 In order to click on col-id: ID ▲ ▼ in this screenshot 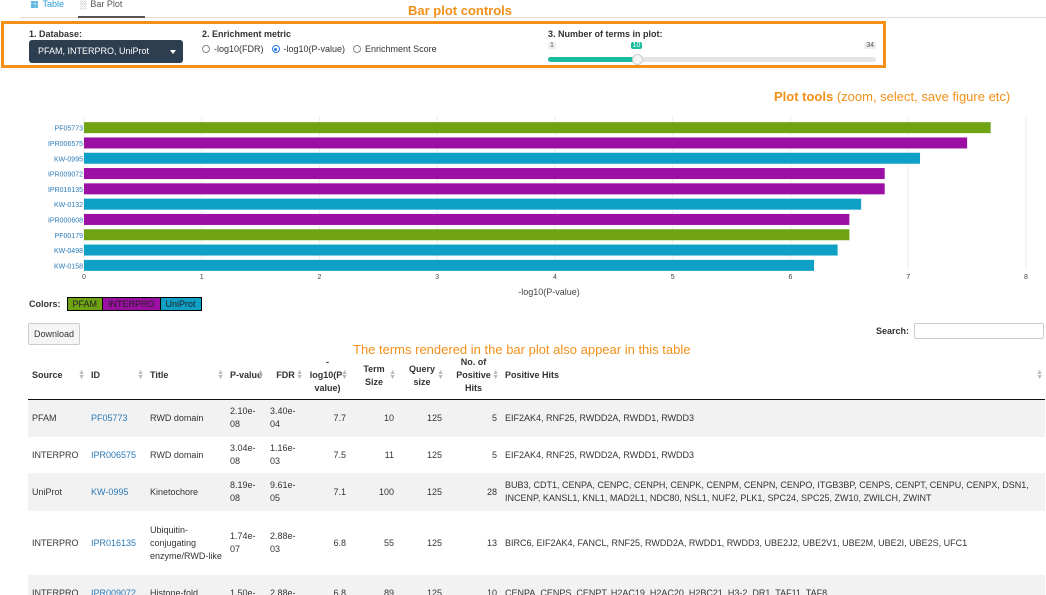, I will do `click(116, 376)`.